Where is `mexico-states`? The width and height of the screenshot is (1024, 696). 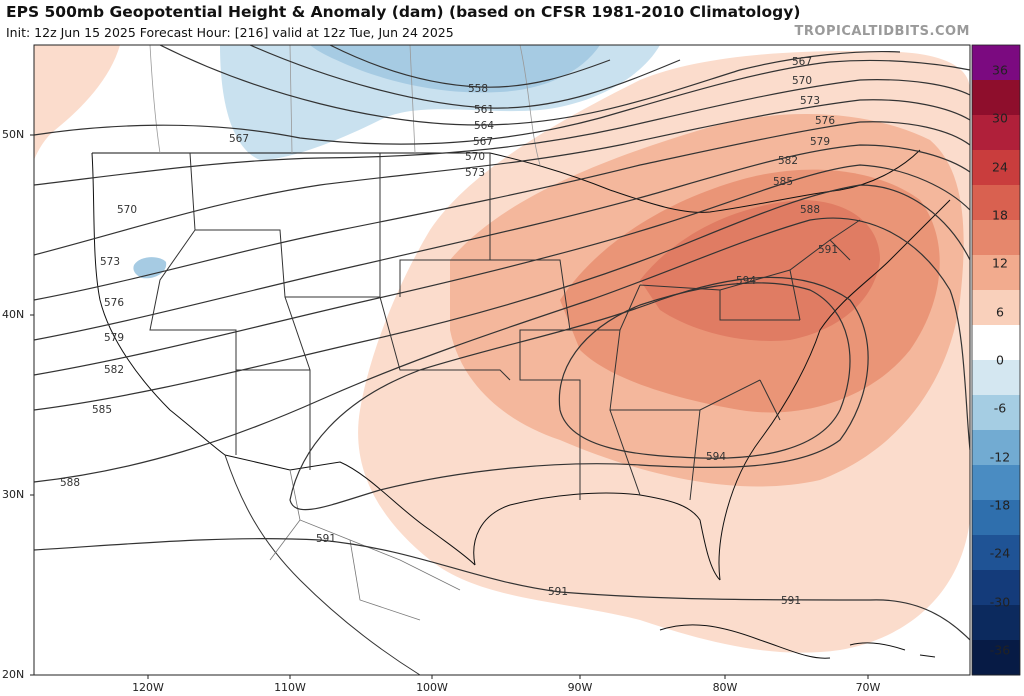 mexico-states is located at coordinates (365, 545).